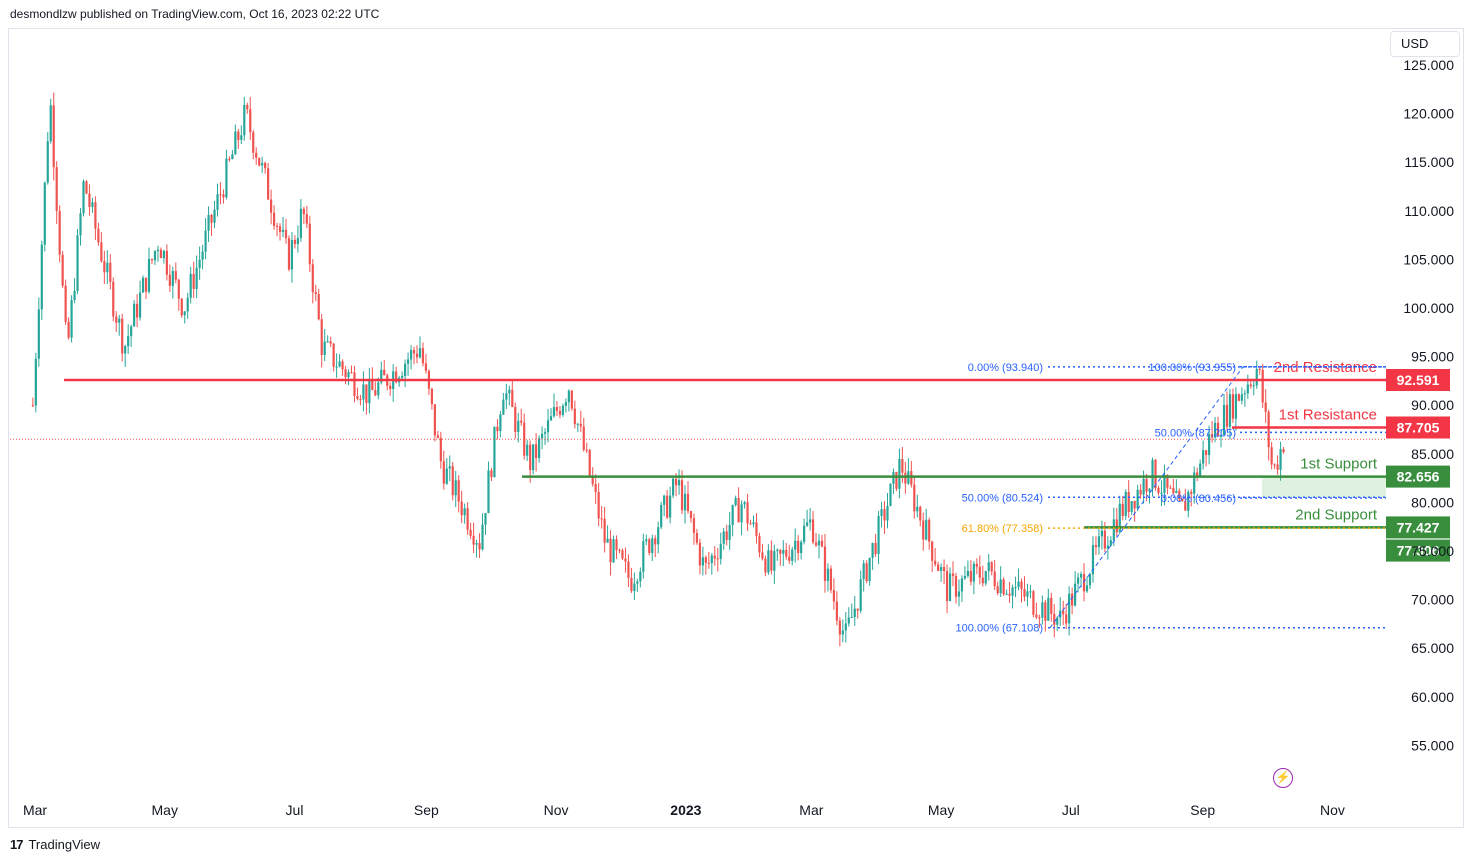 This screenshot has height=863, width=1474. Describe the element at coordinates (1425, 44) in the screenshot. I see `currency-selector: USD` at that location.